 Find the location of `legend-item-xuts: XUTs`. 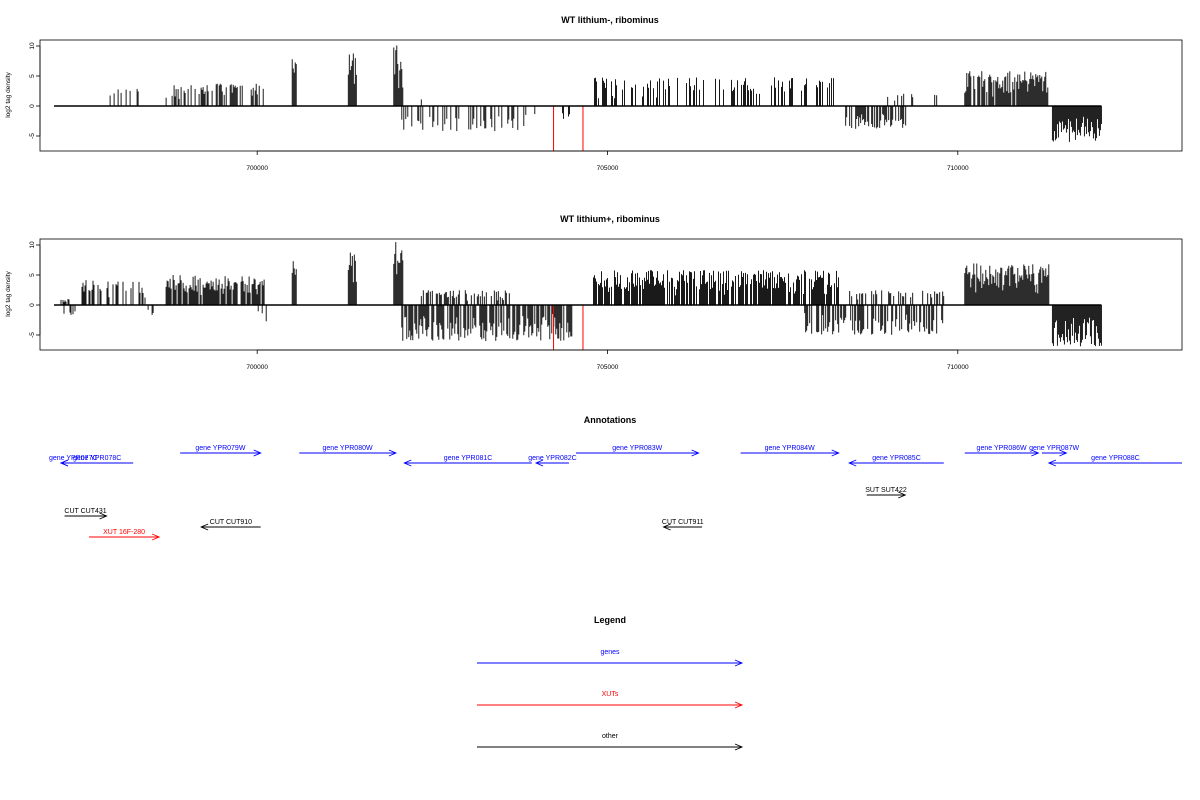

legend-item-xuts: XUTs is located at coordinates (610, 700).